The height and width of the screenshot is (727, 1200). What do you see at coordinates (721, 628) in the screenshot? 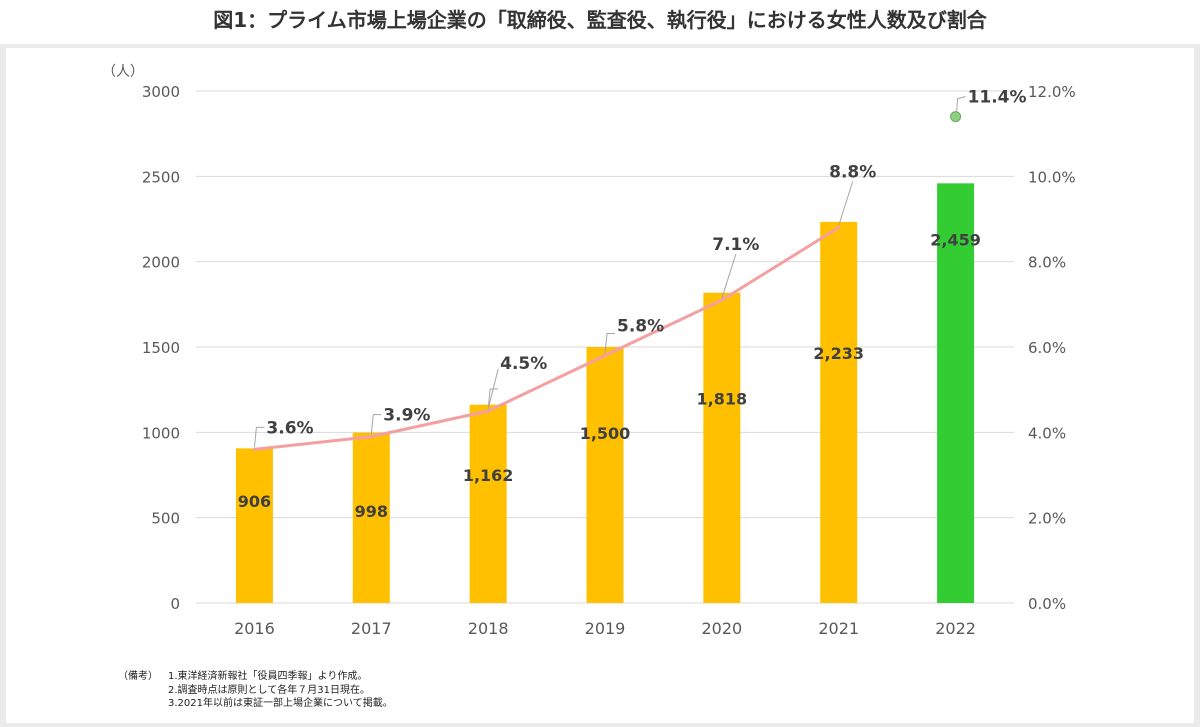
I see `x-tick-label: 2020` at bounding box center [721, 628].